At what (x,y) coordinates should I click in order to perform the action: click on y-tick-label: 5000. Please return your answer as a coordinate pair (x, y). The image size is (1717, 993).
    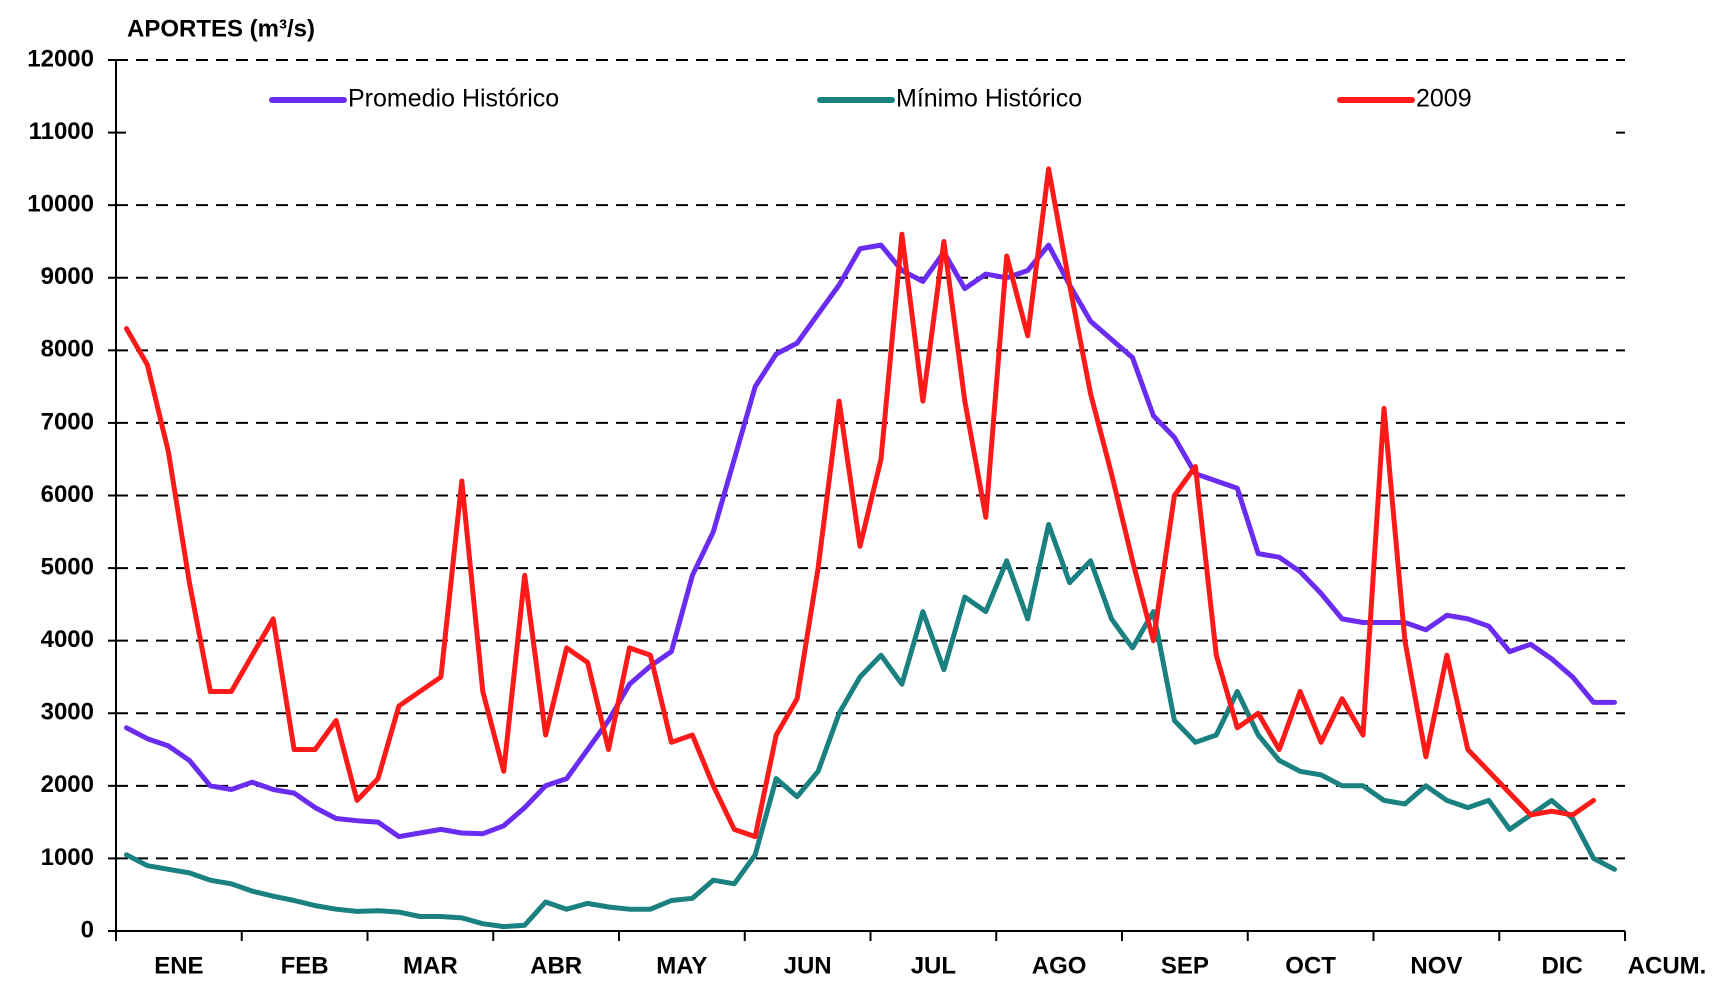
    Looking at the image, I should click on (67, 566).